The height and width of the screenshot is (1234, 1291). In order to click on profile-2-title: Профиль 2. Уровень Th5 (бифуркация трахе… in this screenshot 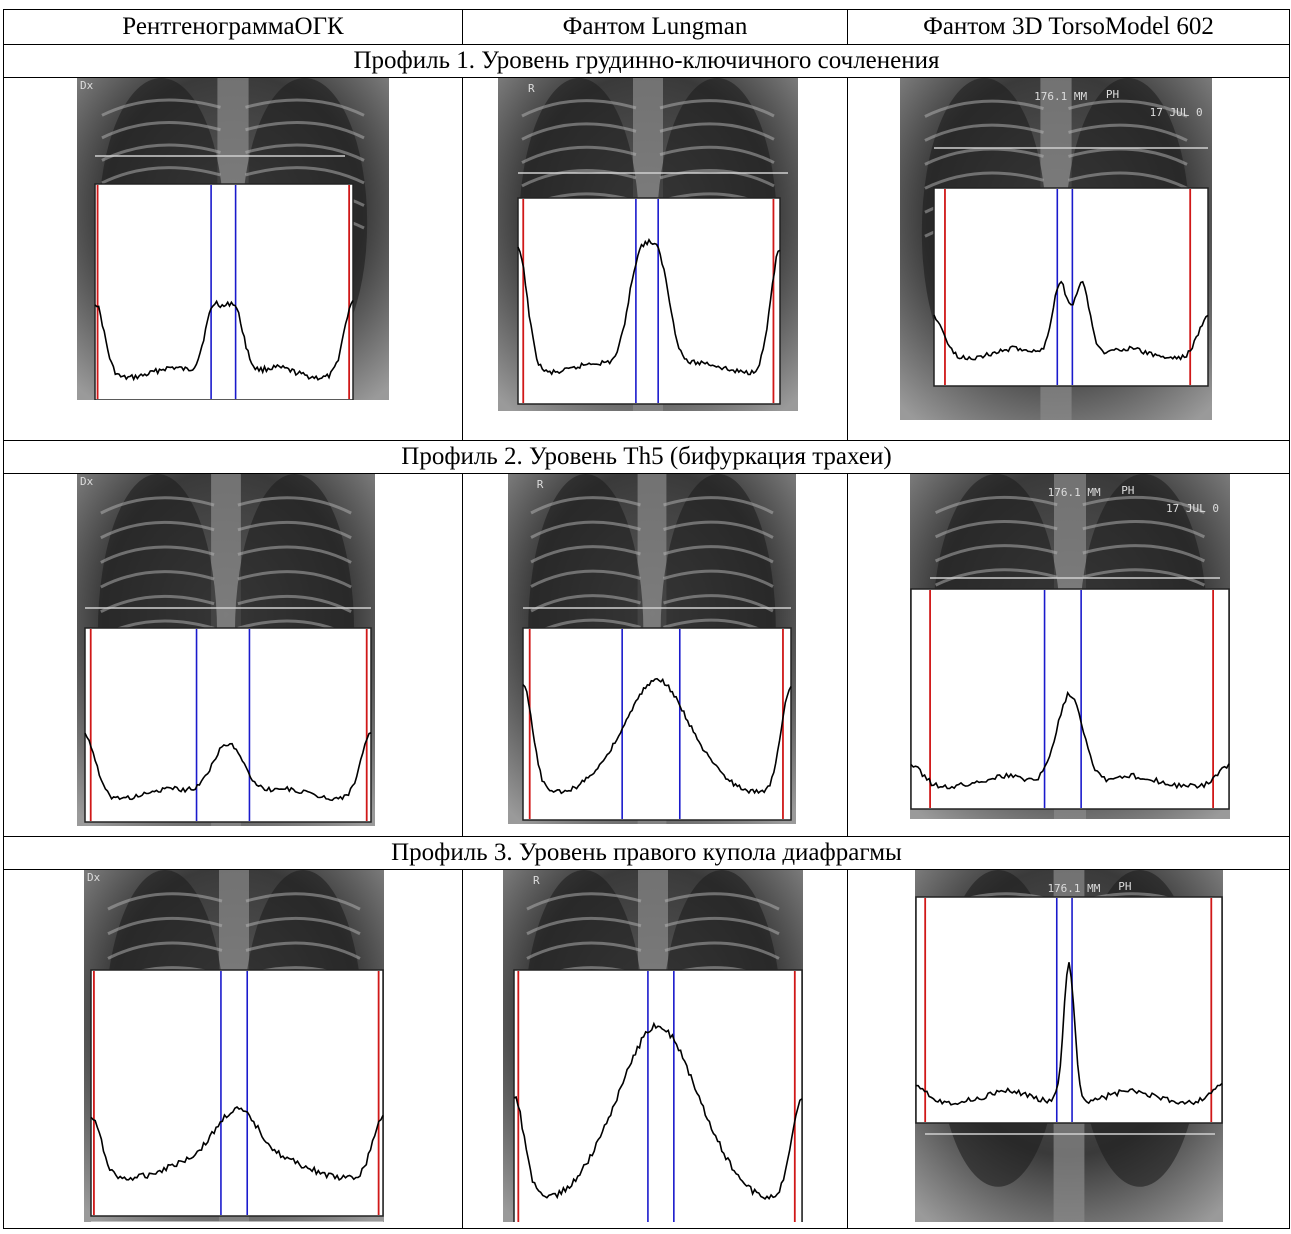, I will do `click(646, 457)`.